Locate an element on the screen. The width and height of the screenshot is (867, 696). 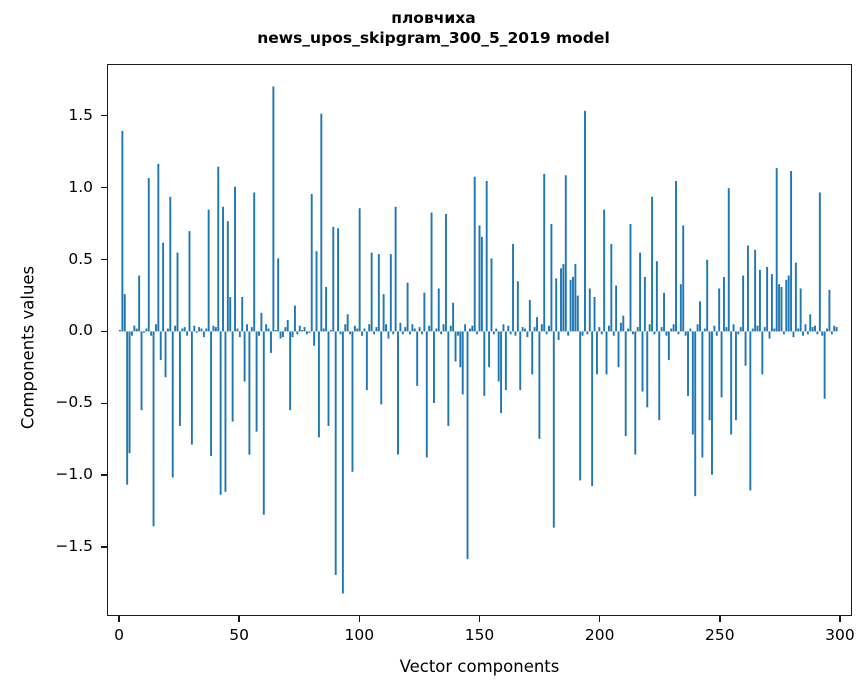
x-tick-label: 50 is located at coordinates (239, 635).